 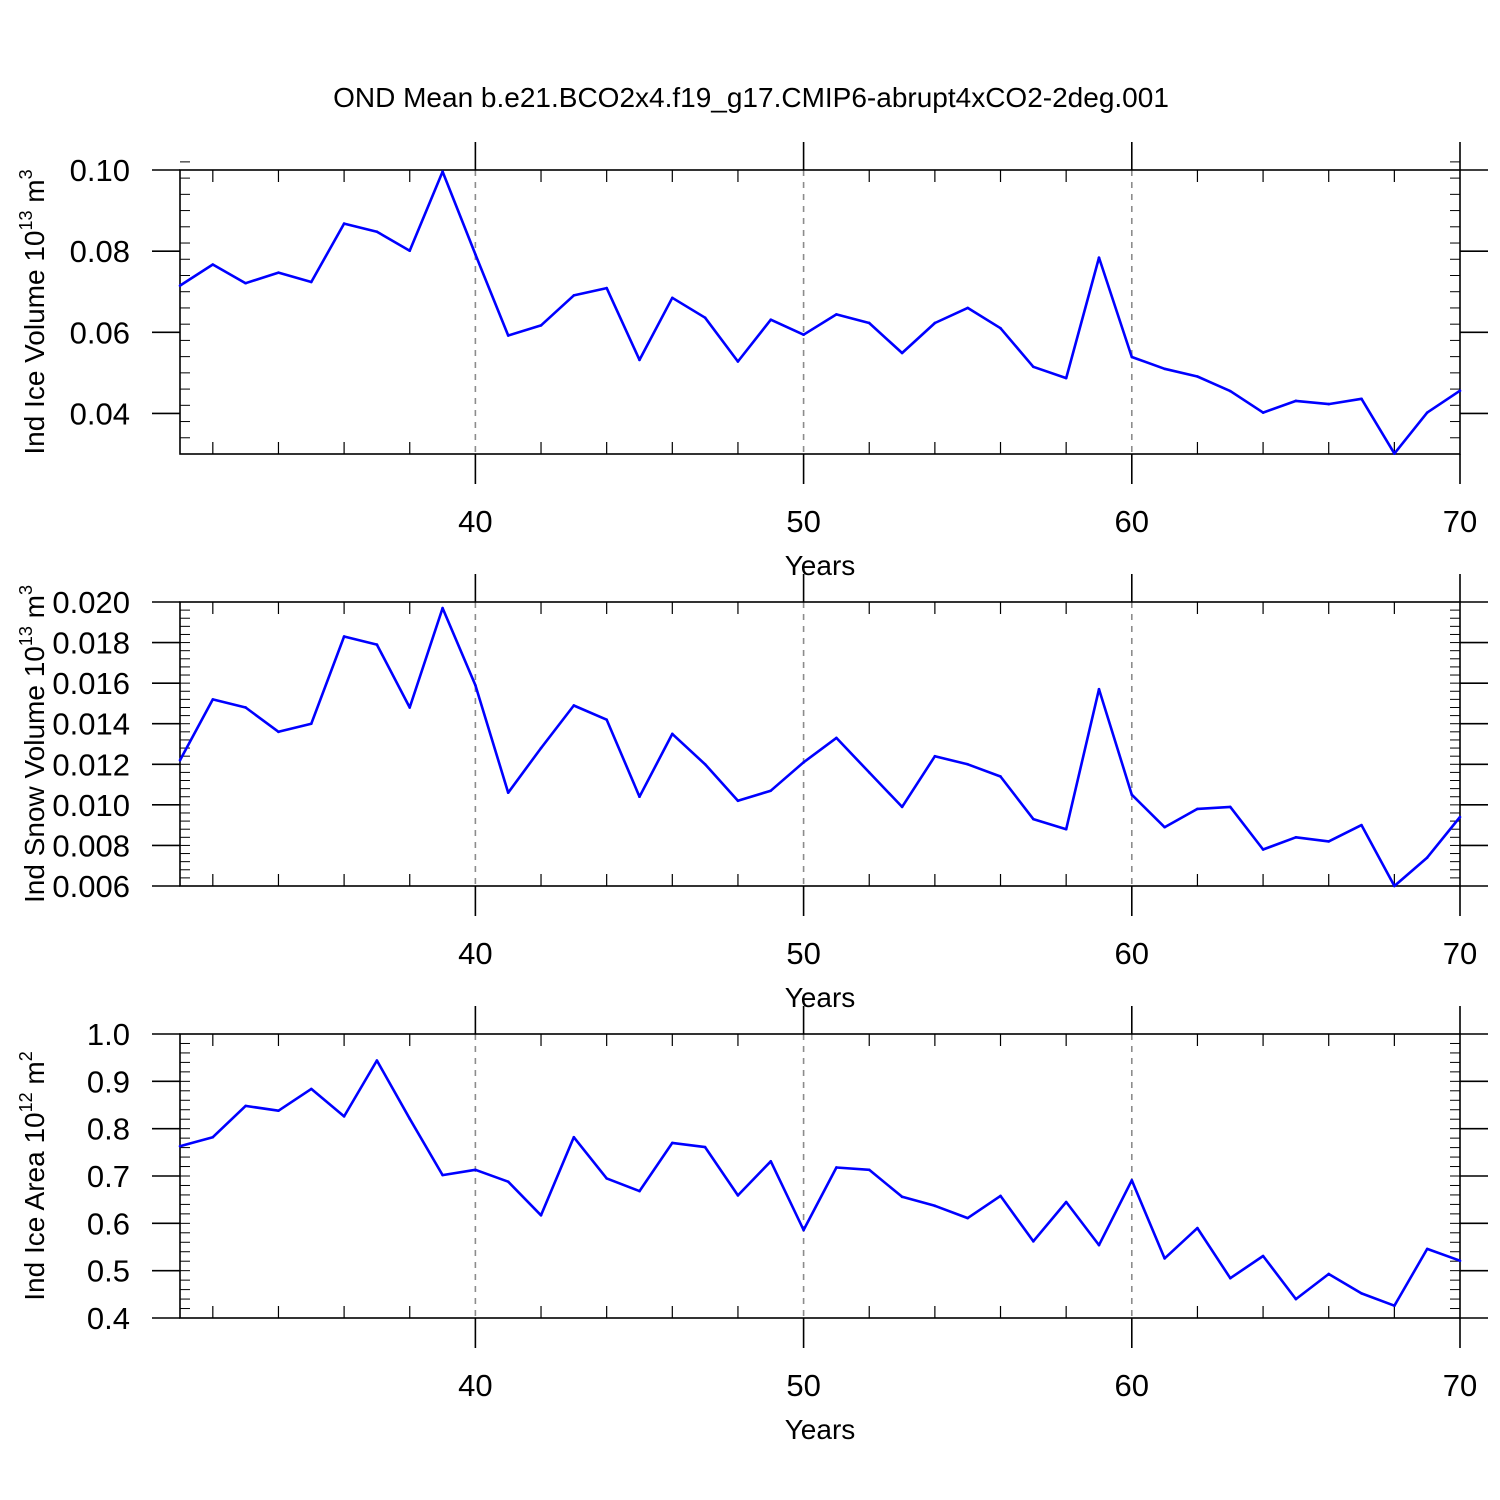 What do you see at coordinates (108, 1318) in the screenshot?
I see `y-tick-label: 0.4` at bounding box center [108, 1318].